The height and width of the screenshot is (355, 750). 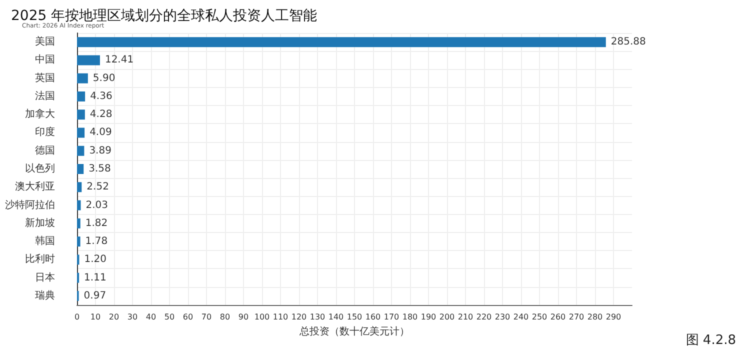 What do you see at coordinates (280, 317) in the screenshot?
I see `x-tick-label: 110` at bounding box center [280, 317].